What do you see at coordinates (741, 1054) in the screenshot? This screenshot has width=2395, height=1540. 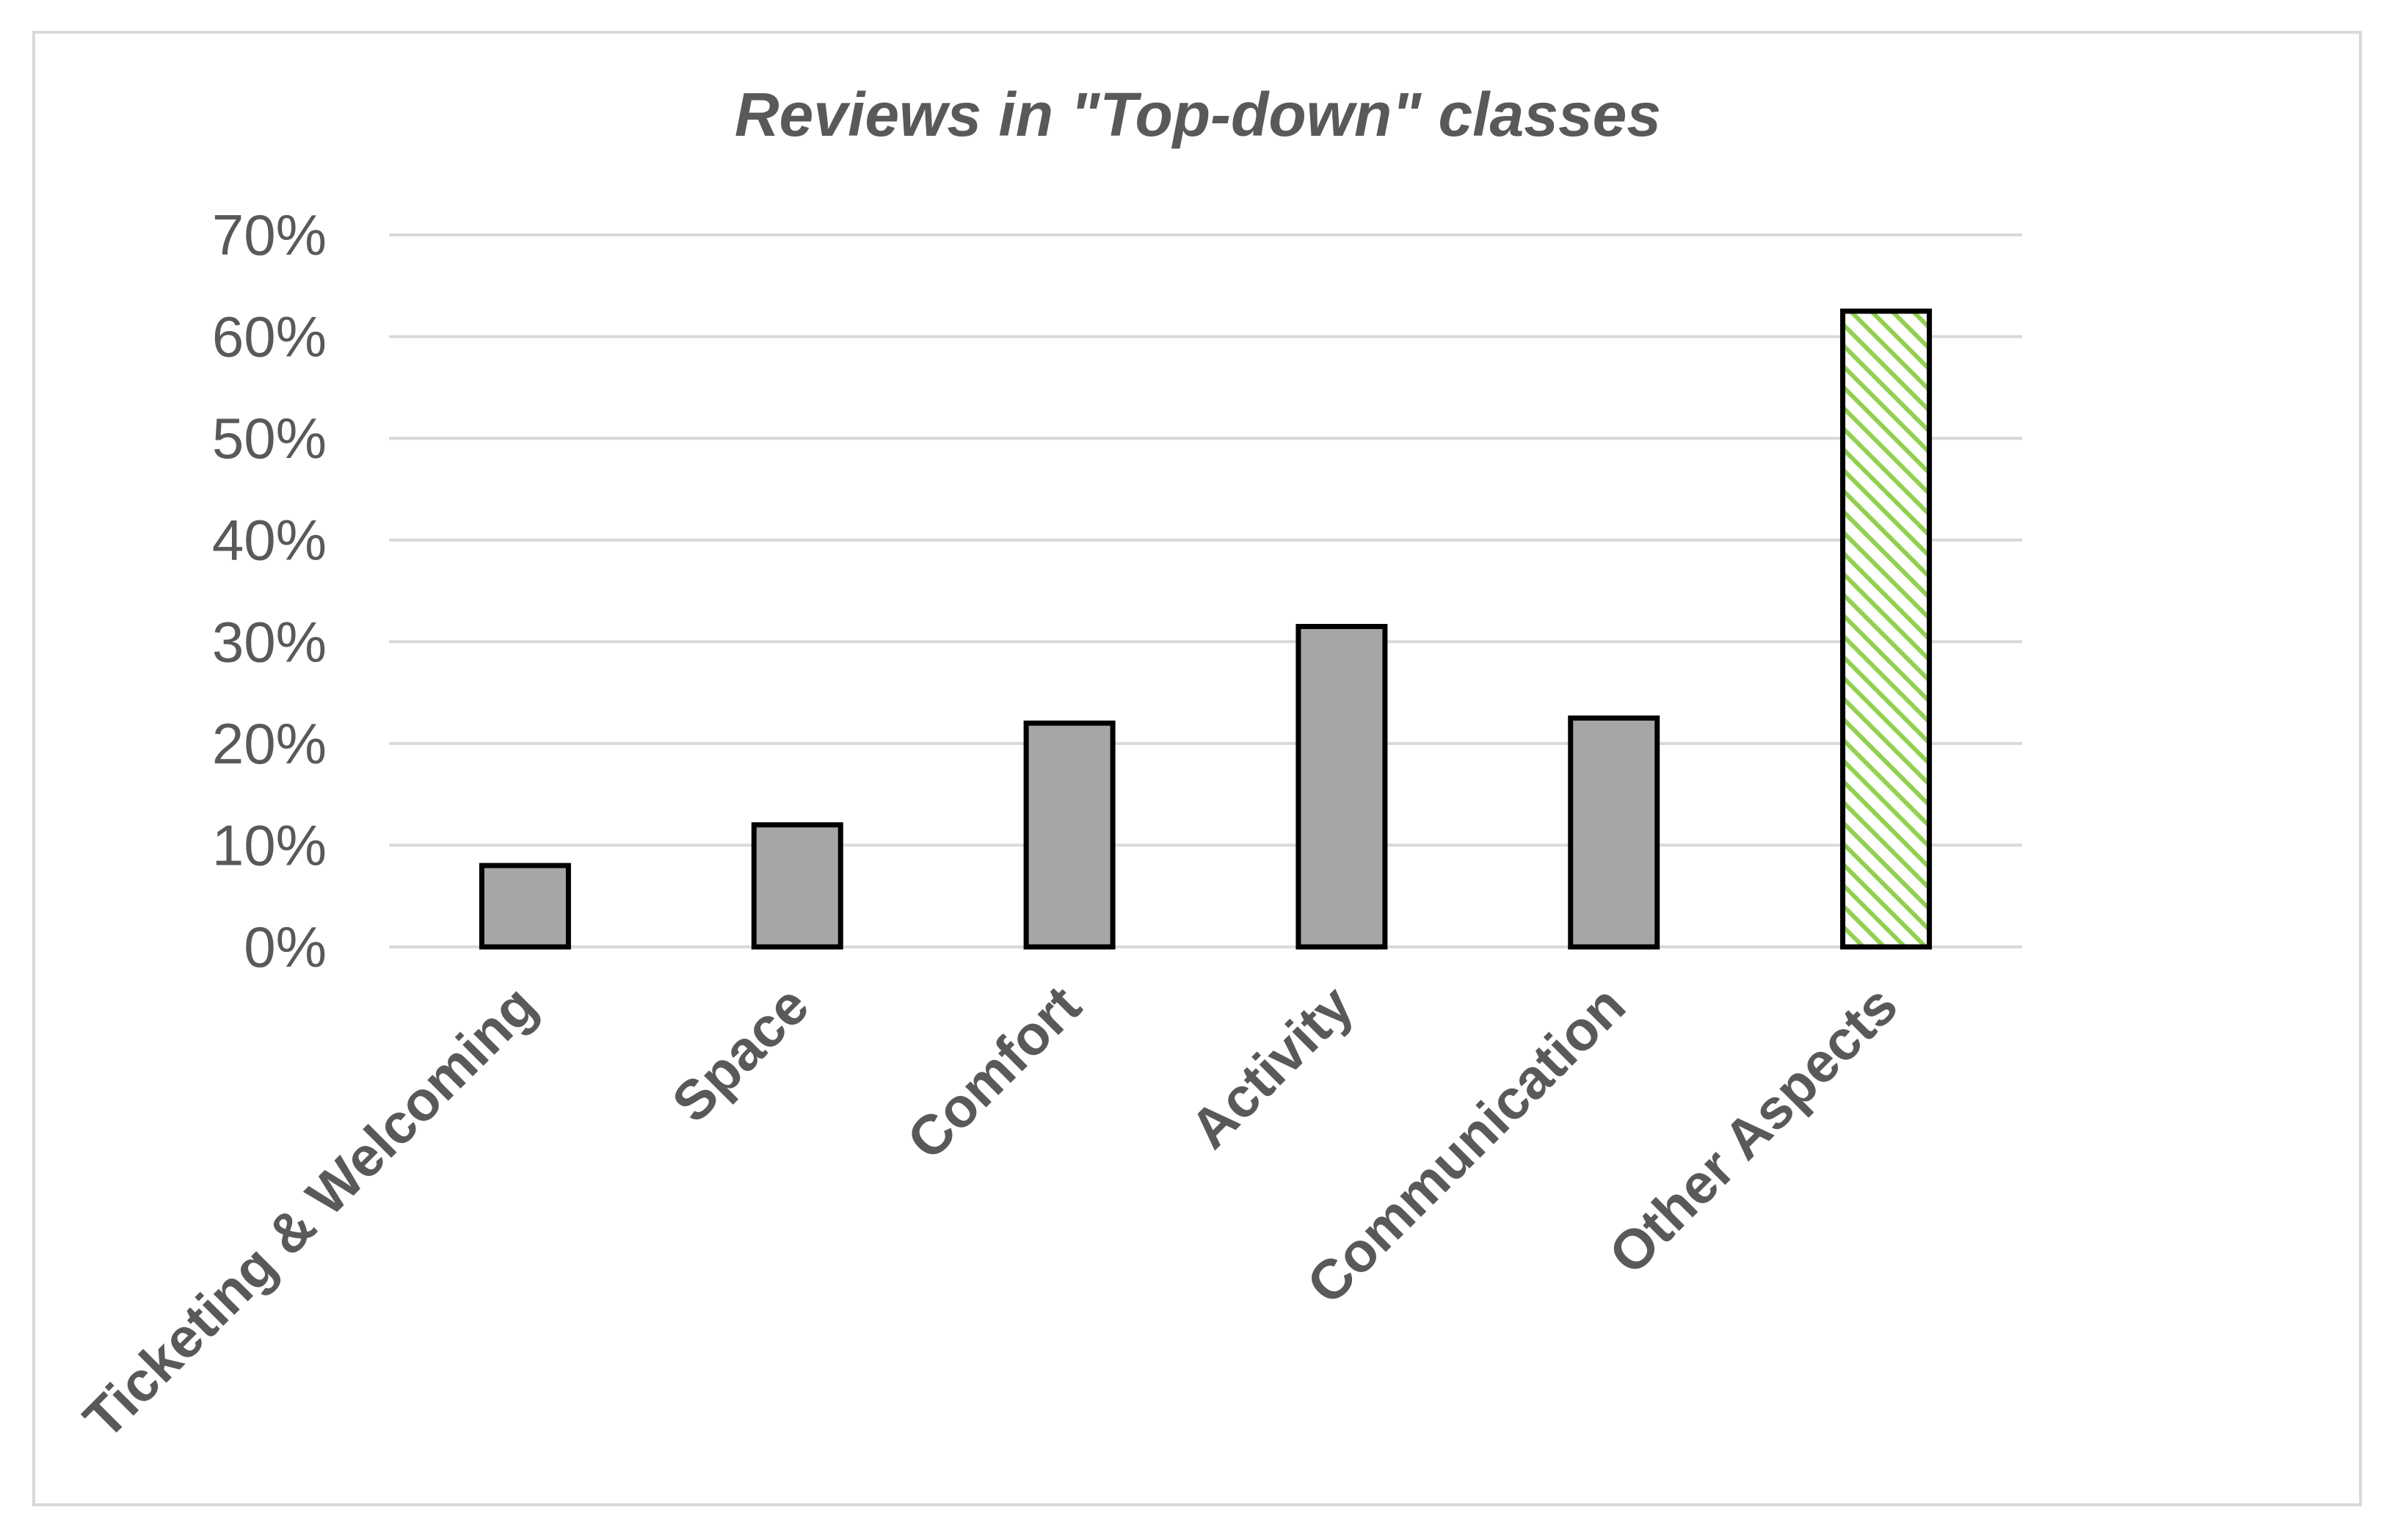 I see `x-tick-label: Space` at bounding box center [741, 1054].